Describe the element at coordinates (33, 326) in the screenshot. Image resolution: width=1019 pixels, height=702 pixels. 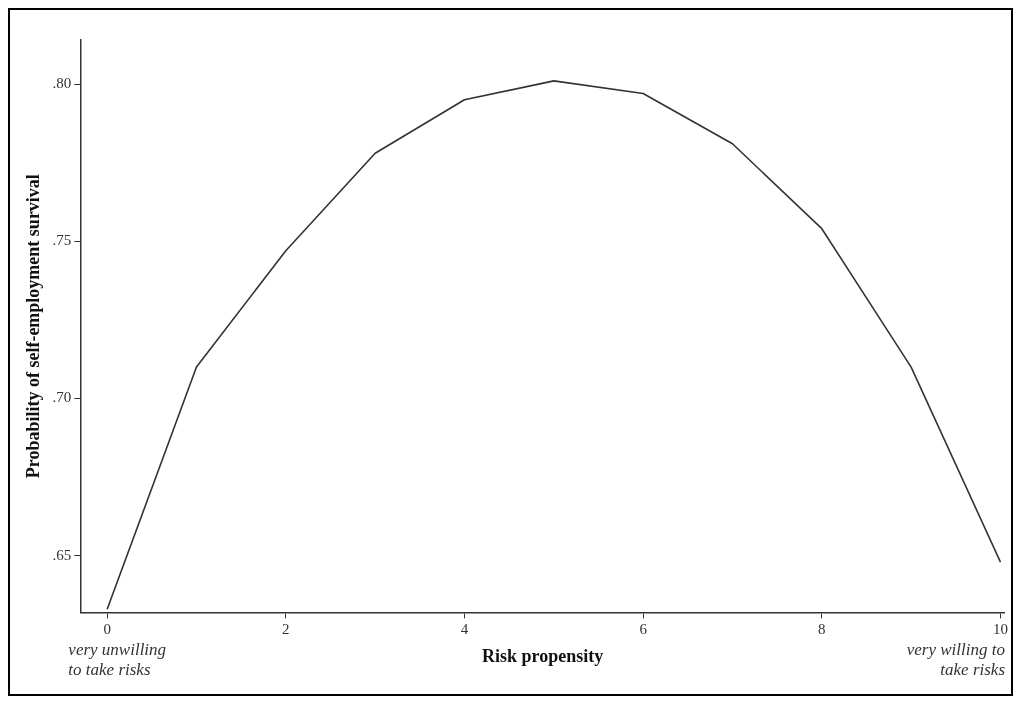
I see `y-axis-title: Probability of self-employment survival` at that location.